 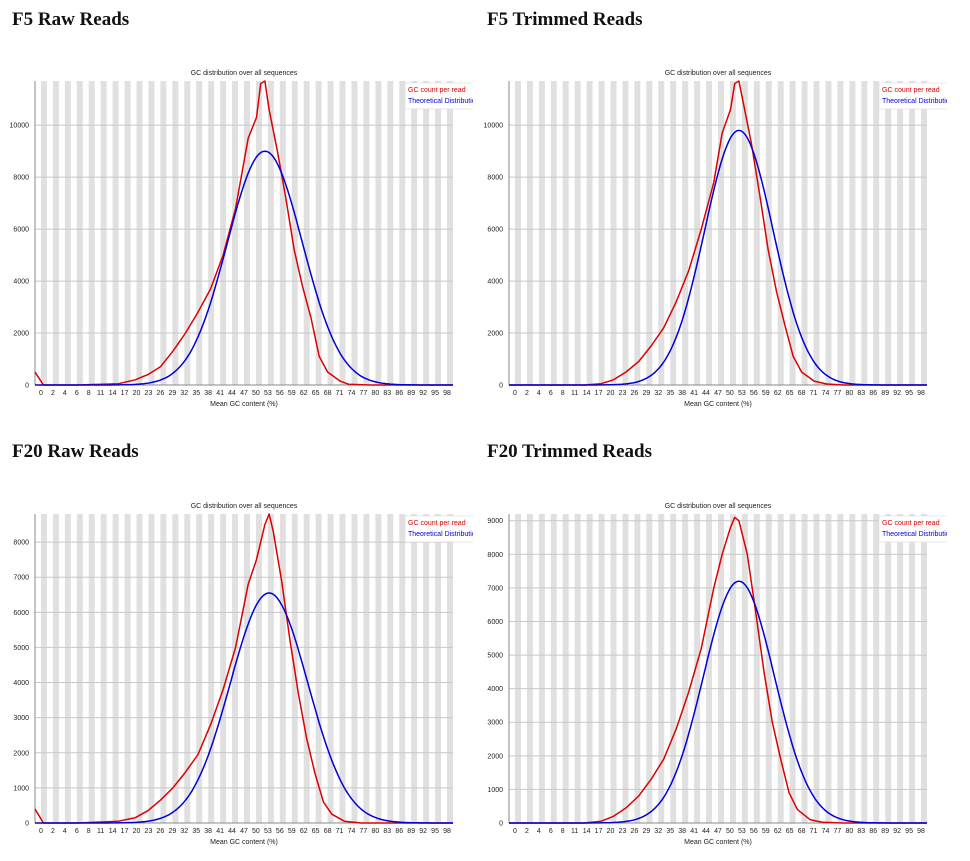 I want to click on chart-title: GC distribution over all sequences, so click(x=718, y=506).